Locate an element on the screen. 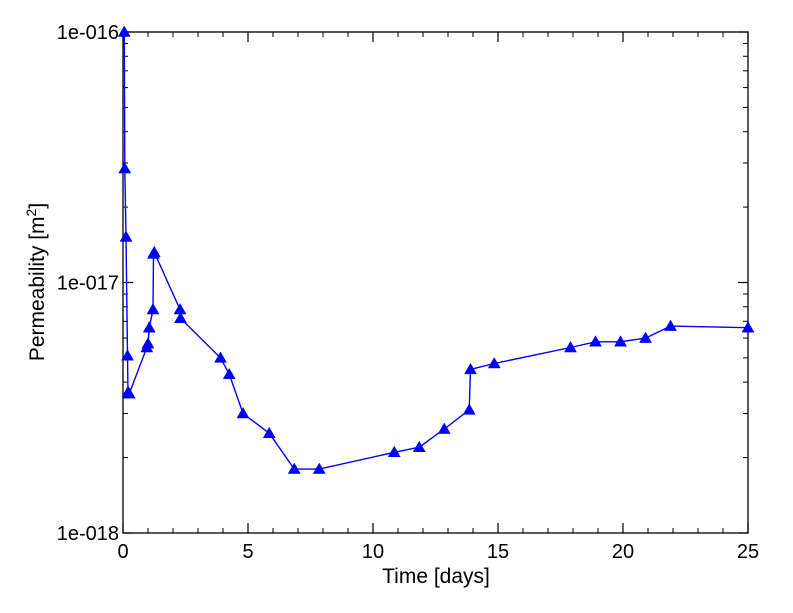 This screenshot has width=793, height=613. y-axis-title-superscript: 2 is located at coordinates (31, 212).